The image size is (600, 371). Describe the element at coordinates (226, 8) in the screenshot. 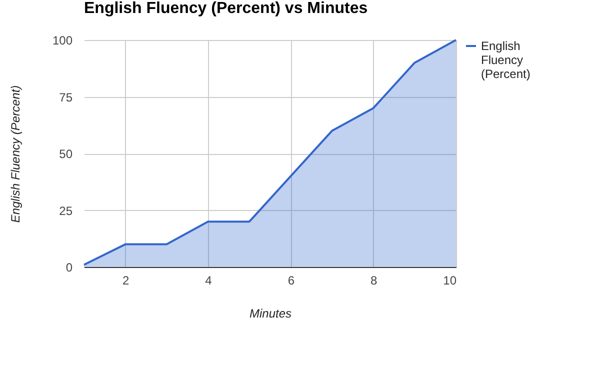

I see `chart-title: English Fluency (Percent) vs Minutes` at that location.